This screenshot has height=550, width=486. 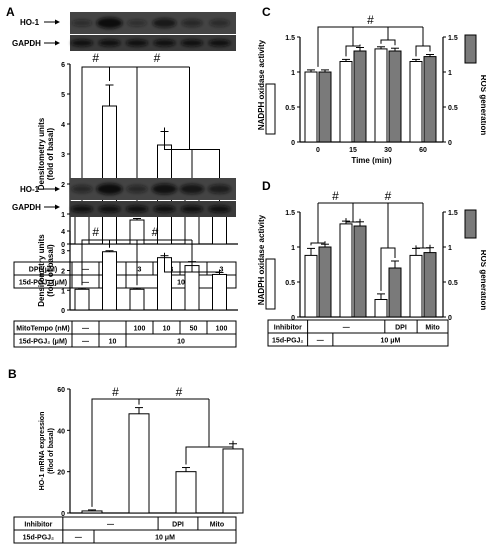 What do you see at coordinates (63, 125) in the screenshot?
I see `0-tick-label: 4` at bounding box center [63, 125].